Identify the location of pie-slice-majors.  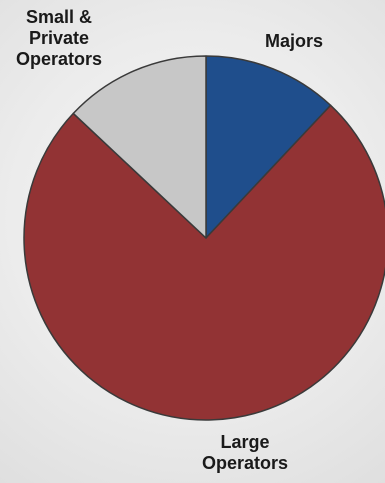
(268, 147).